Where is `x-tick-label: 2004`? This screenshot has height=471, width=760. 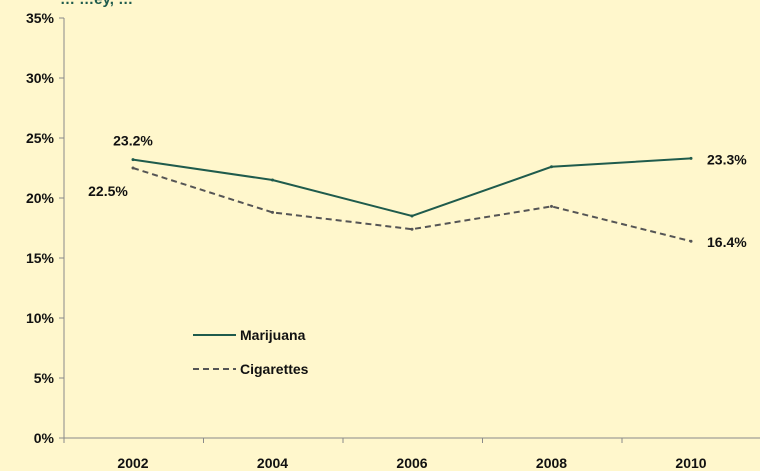
x-tick-label: 2004 is located at coordinates (272, 463).